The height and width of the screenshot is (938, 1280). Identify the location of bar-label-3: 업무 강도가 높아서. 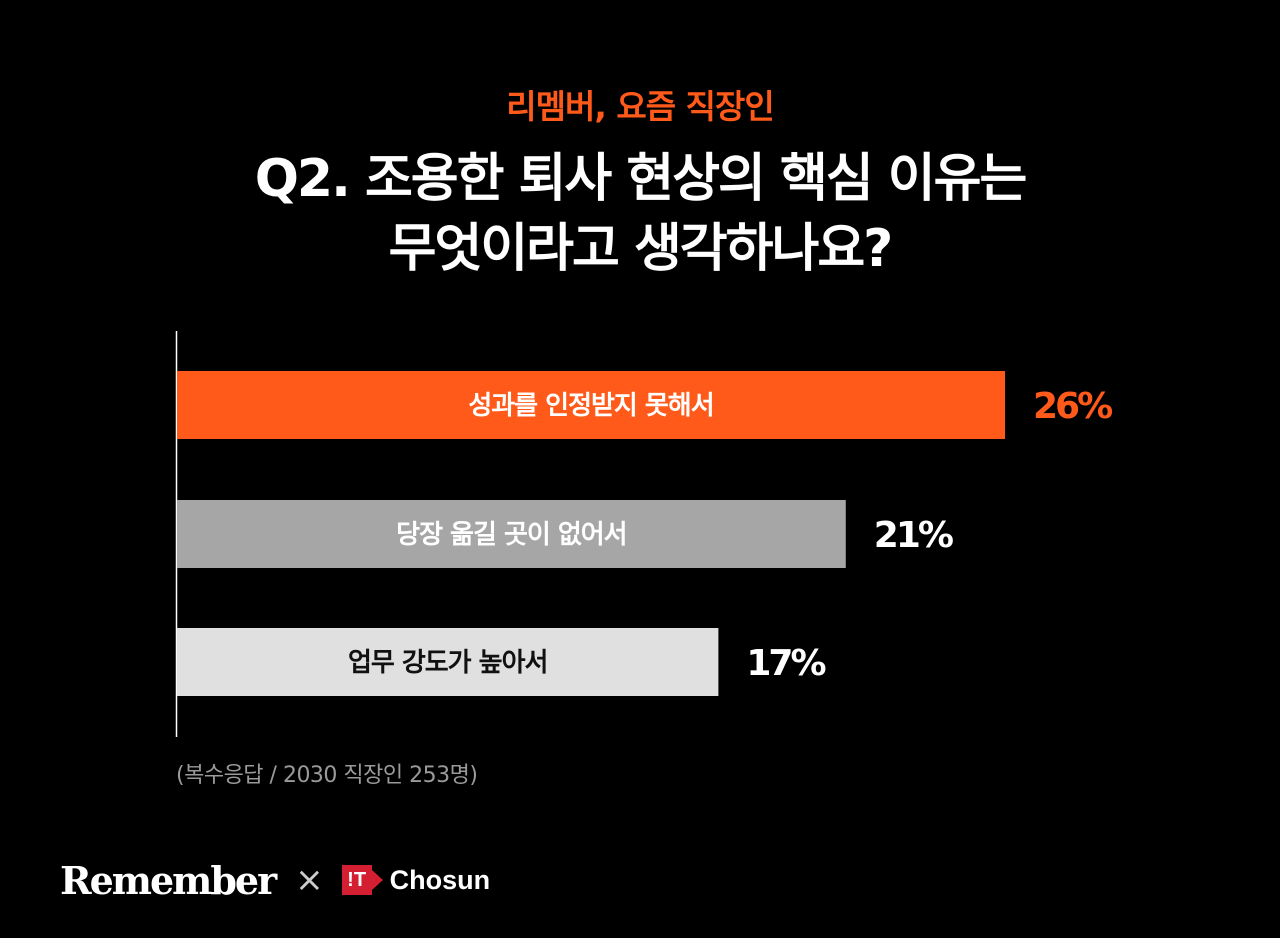
(447, 663).